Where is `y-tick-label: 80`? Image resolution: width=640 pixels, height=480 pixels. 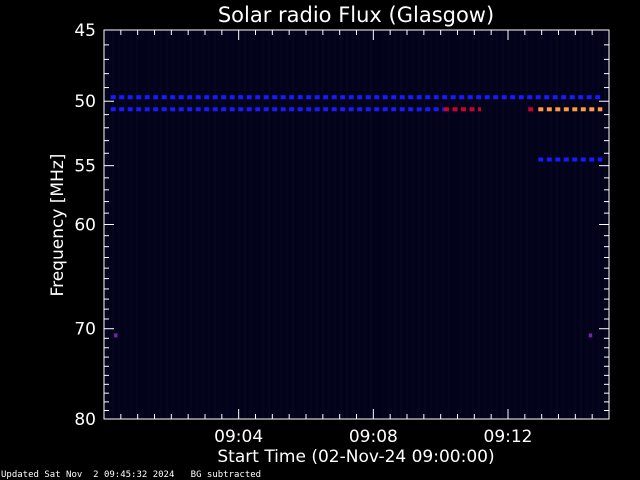 y-tick-label: 80 is located at coordinates (85, 420).